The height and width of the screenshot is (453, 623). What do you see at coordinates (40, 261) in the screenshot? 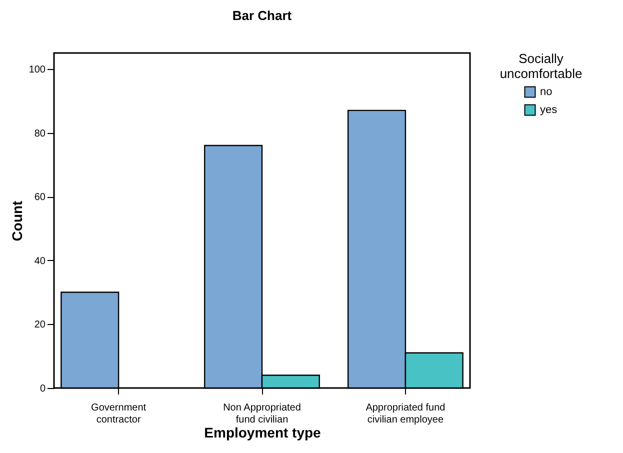
I see `y-tick-label: 40` at bounding box center [40, 261].